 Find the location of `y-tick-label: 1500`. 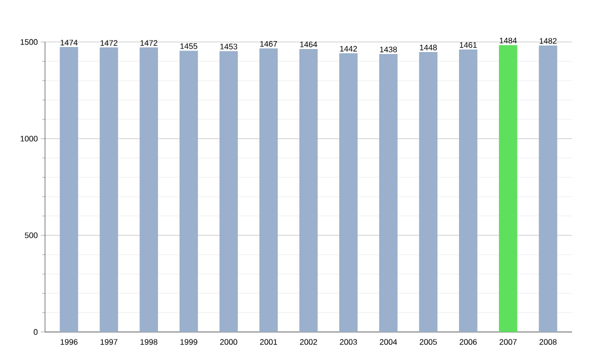

y-tick-label: 1500 is located at coordinates (29, 42).